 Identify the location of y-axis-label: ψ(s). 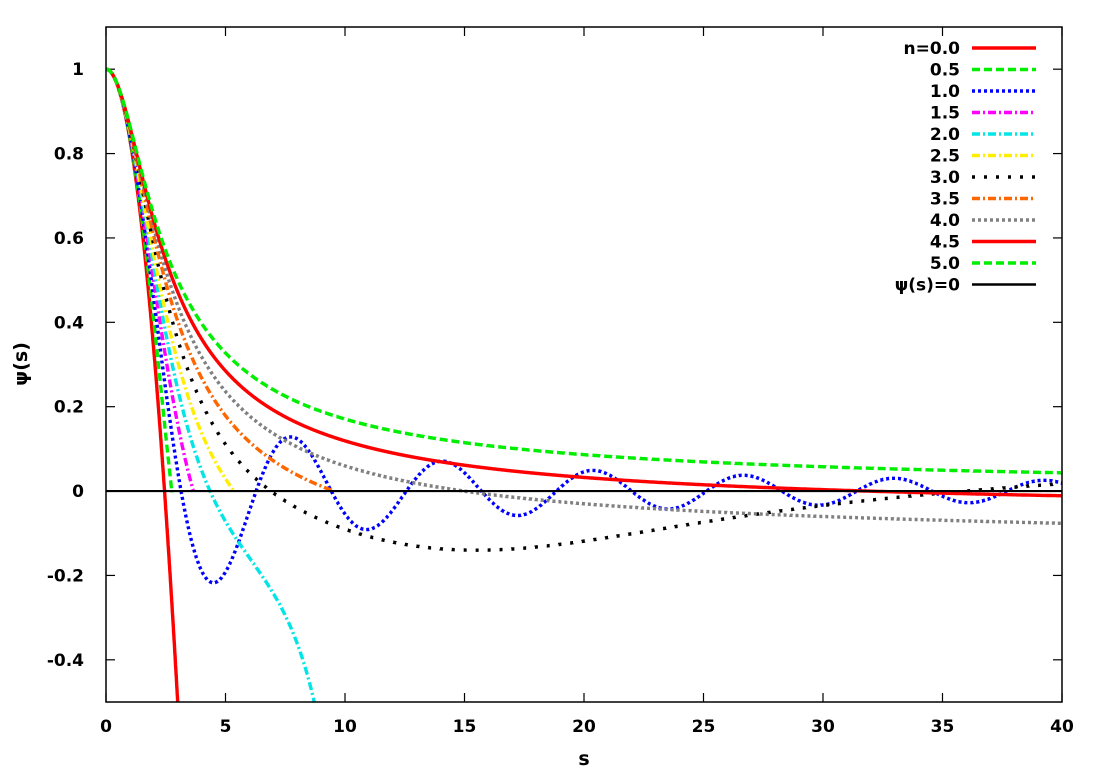
(21, 364).